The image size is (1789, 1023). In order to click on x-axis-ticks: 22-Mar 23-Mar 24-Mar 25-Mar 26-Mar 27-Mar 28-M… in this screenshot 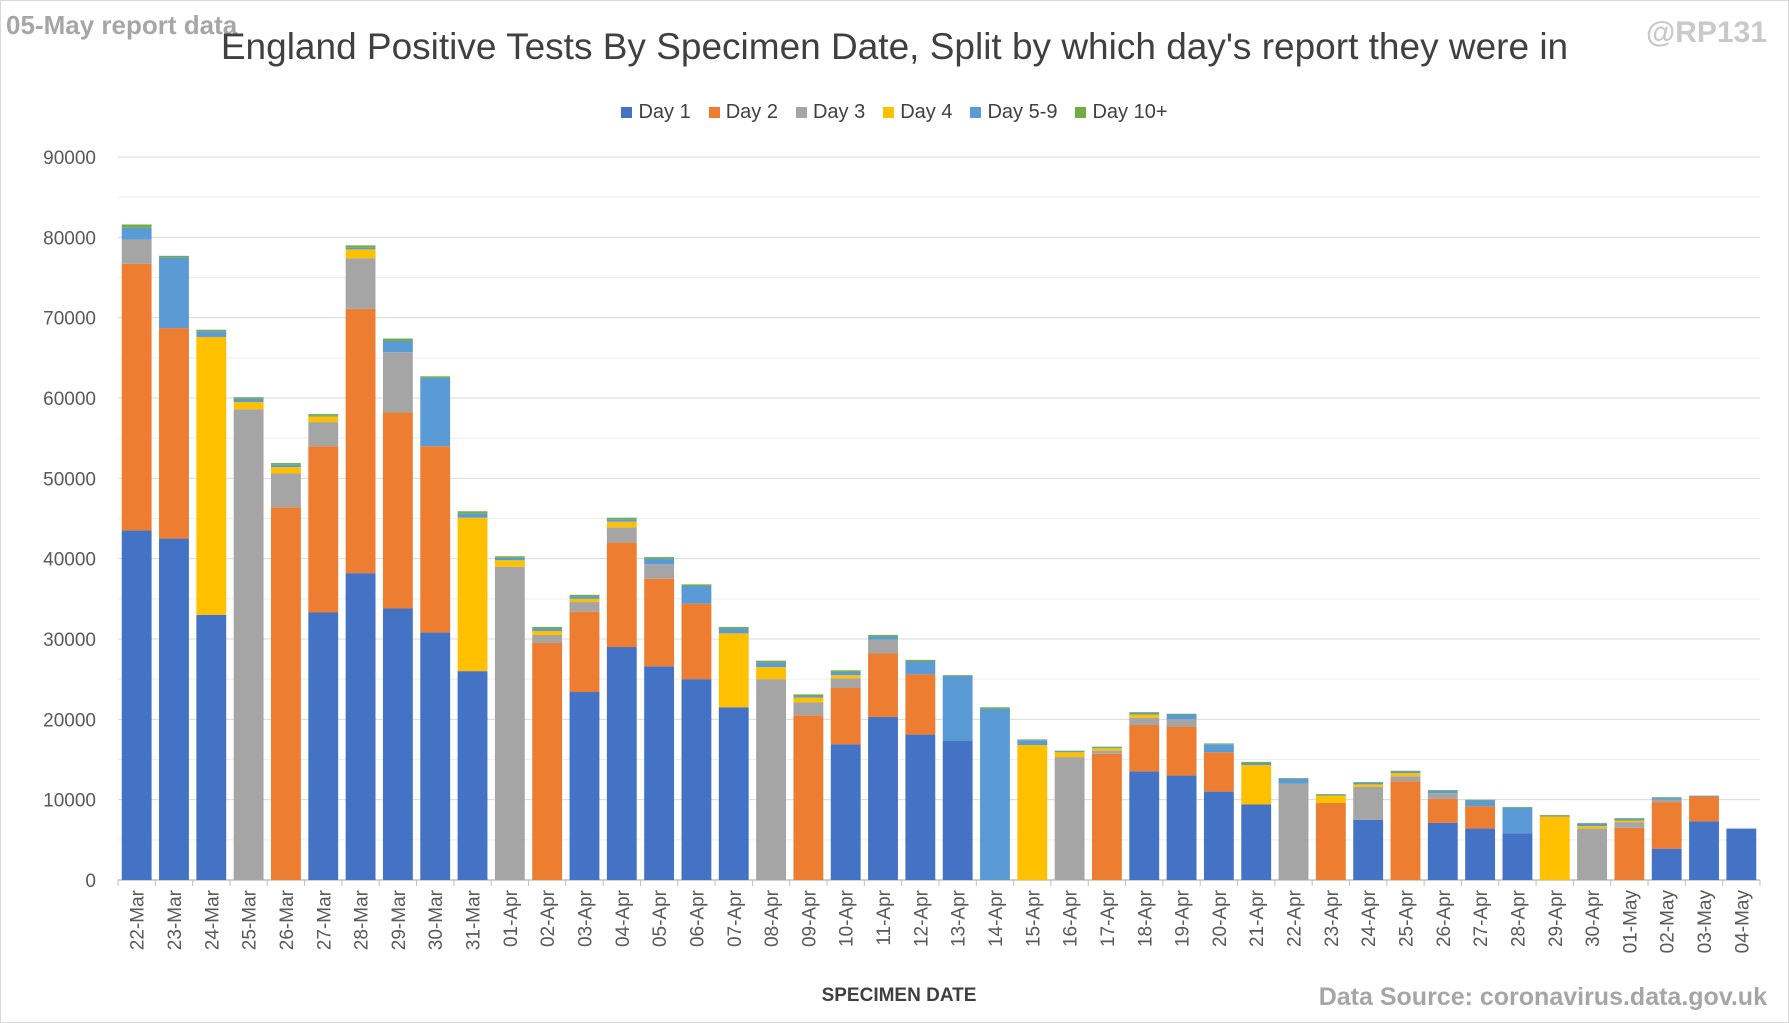, I will do `click(939, 917)`.